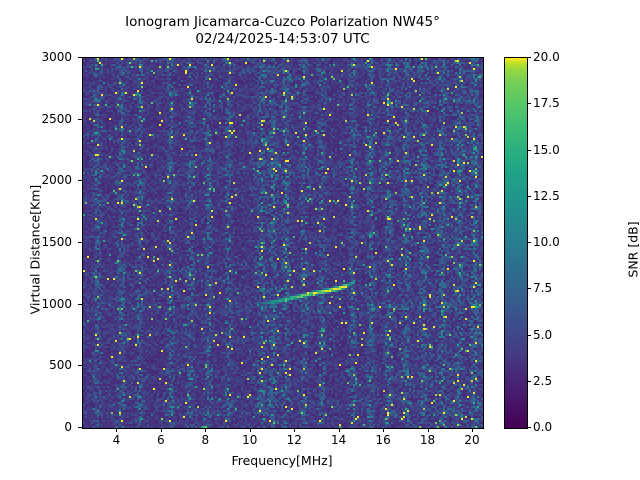  Describe the element at coordinates (543, 288) in the screenshot. I see `colorbar-tick-label: 7.5` at that location.